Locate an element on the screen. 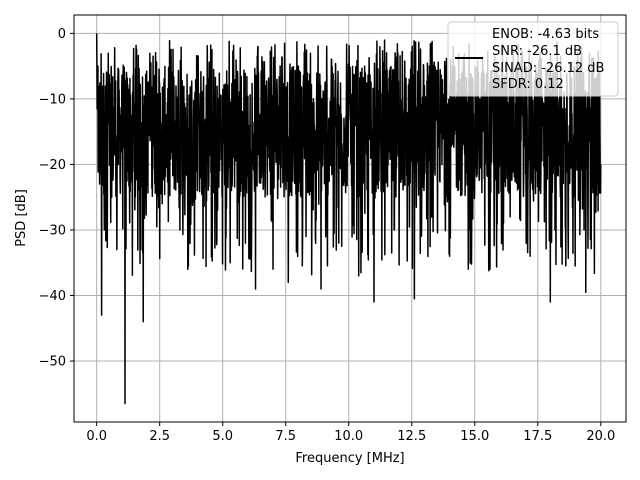  y-tick-label: −50 is located at coordinates (52, 362).